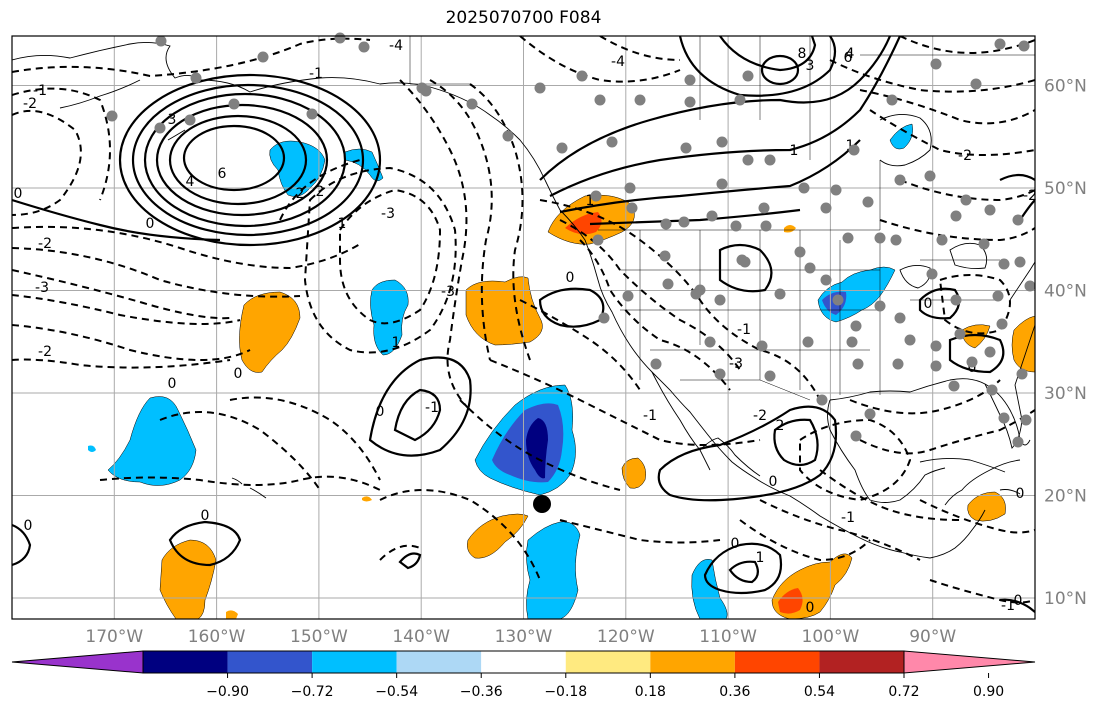  I want to click on colorbar-tick-label: 0.36, so click(734, 692).